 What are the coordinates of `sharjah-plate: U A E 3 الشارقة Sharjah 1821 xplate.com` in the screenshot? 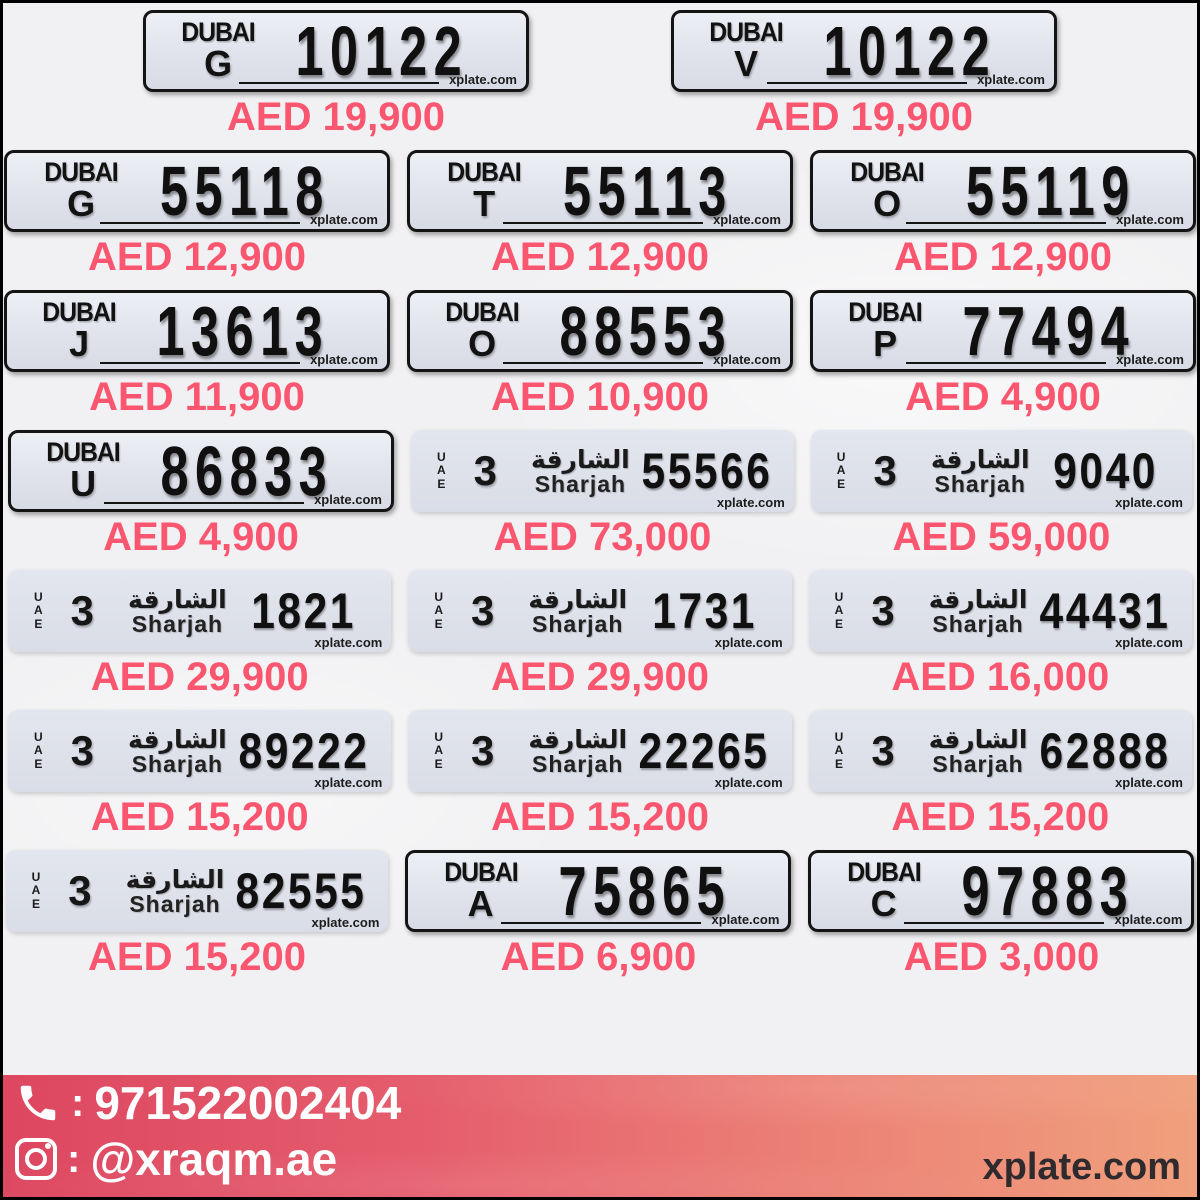 It's located at (200, 611).